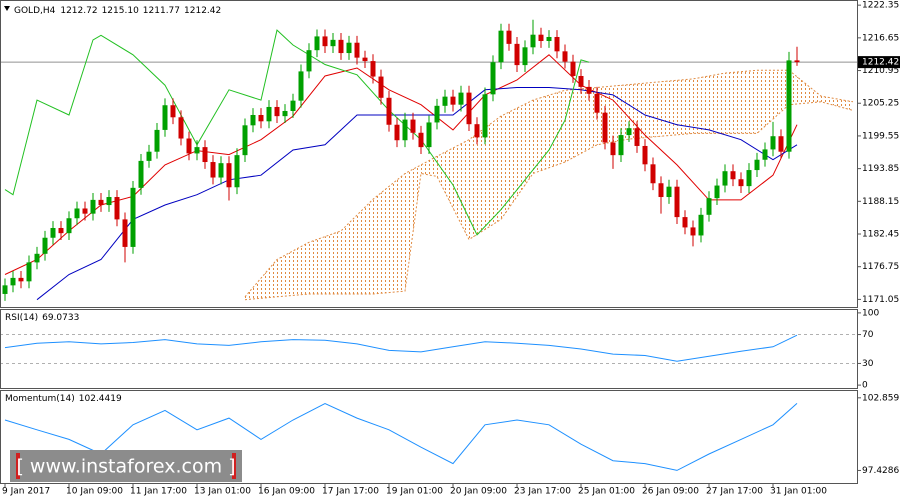  Describe the element at coordinates (40, 399) in the screenshot. I see `momentum-title: Momentum(14)` at that location.